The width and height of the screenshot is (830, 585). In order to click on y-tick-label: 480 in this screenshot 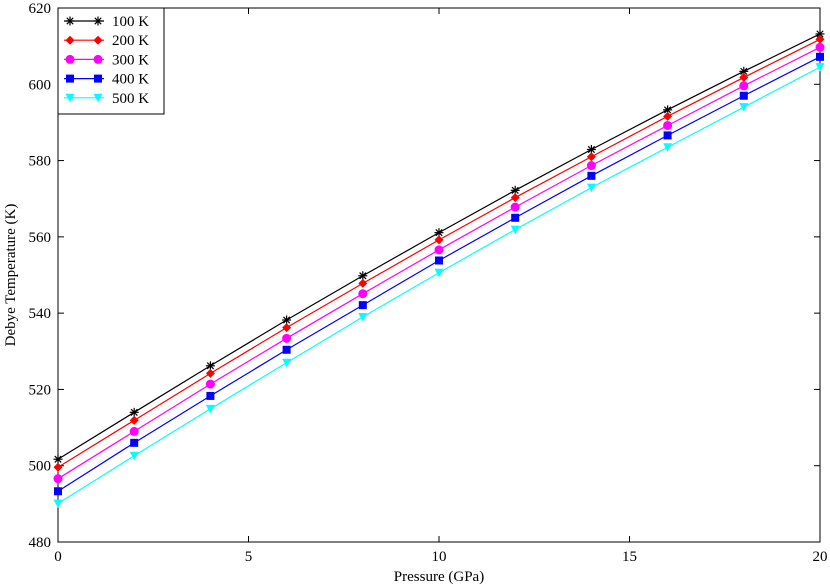, I will do `click(40, 543)`.